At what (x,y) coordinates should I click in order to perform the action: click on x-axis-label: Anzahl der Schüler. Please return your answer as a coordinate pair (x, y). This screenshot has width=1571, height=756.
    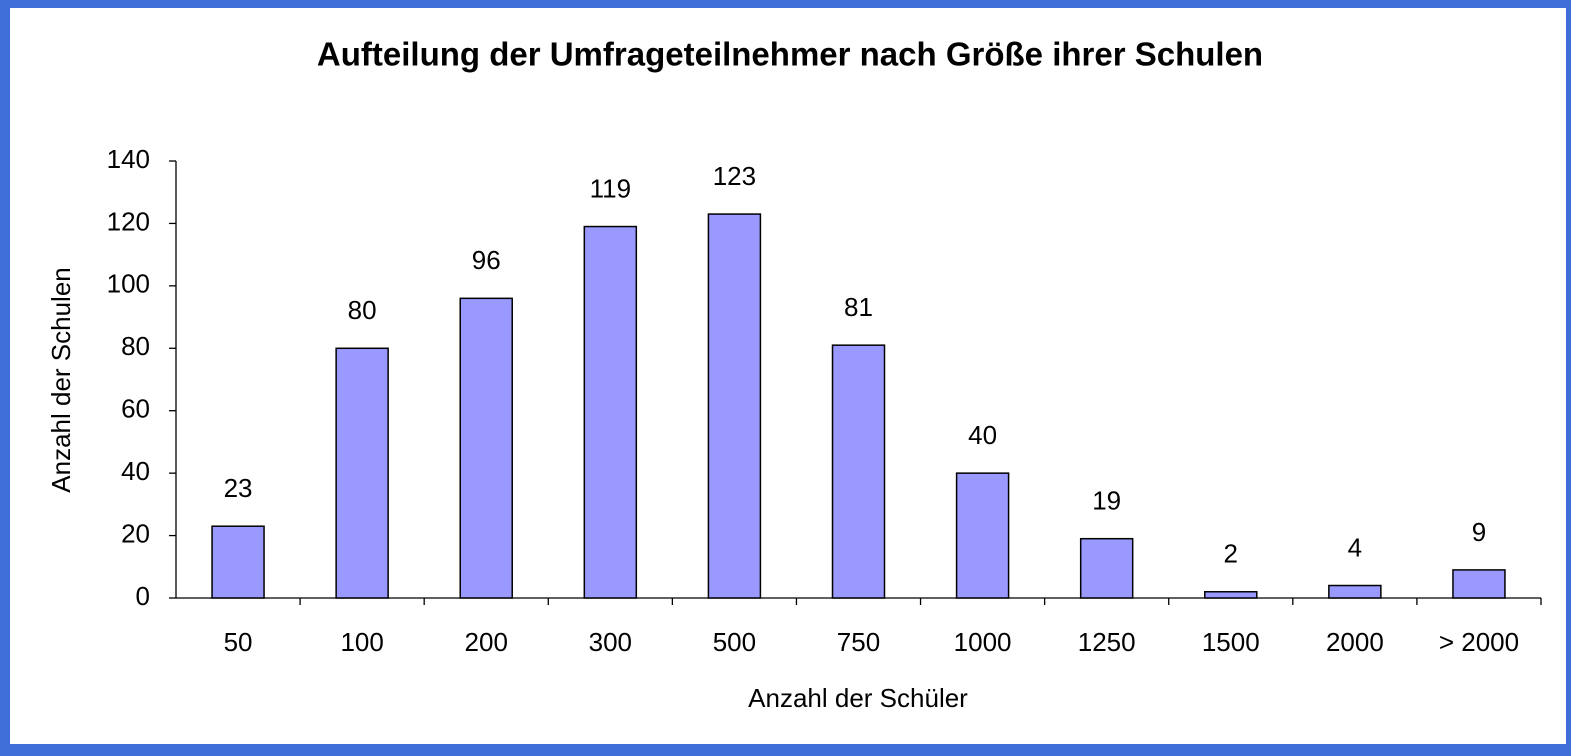
    Looking at the image, I should click on (858, 698).